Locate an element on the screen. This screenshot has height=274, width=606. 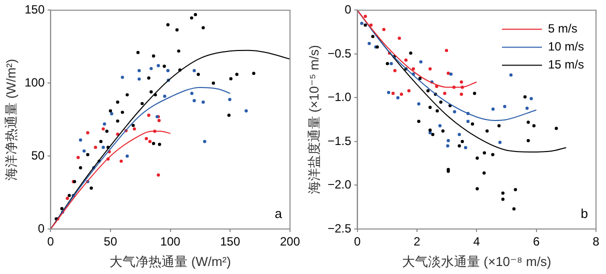
y-tick-label: −1.5 is located at coordinates (340, 141).